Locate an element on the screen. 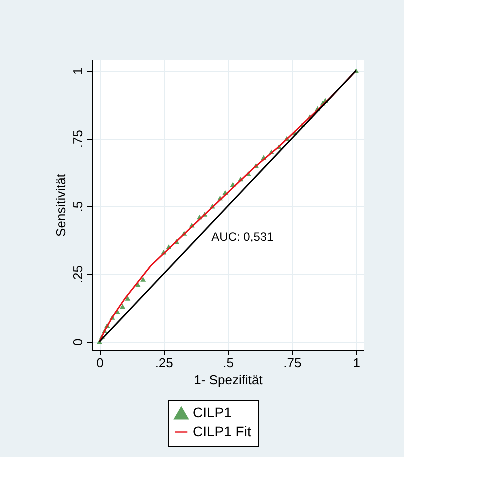 The height and width of the screenshot is (478, 490). y-tick-label: .5 is located at coordinates (78, 206).